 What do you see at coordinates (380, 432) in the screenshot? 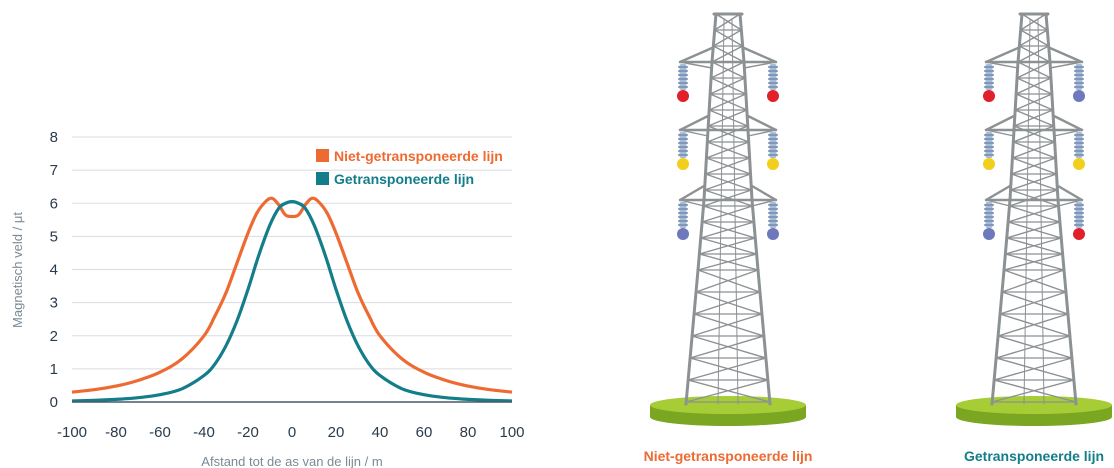
I see `x-tick-40: 40` at bounding box center [380, 432].